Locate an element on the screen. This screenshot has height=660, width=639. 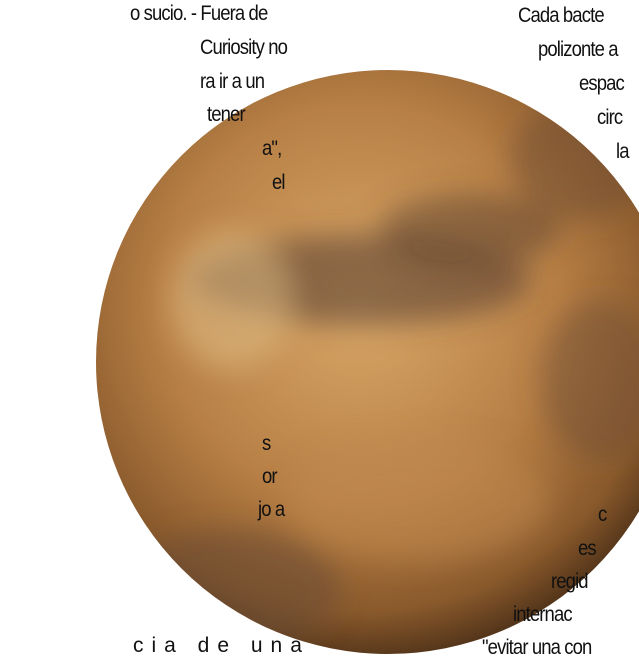
text-line: o sucio. - Fuera de is located at coordinates (199, 13).